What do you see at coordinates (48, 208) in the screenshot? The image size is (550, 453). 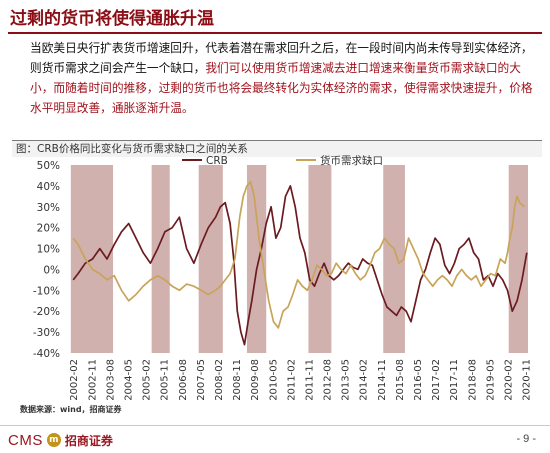 I see `y-tick-label: 30%` at bounding box center [48, 208].